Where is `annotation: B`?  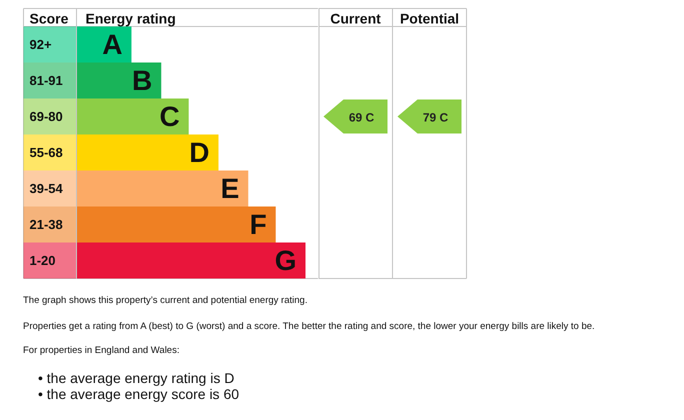 annotation: B is located at coordinates (142, 80).